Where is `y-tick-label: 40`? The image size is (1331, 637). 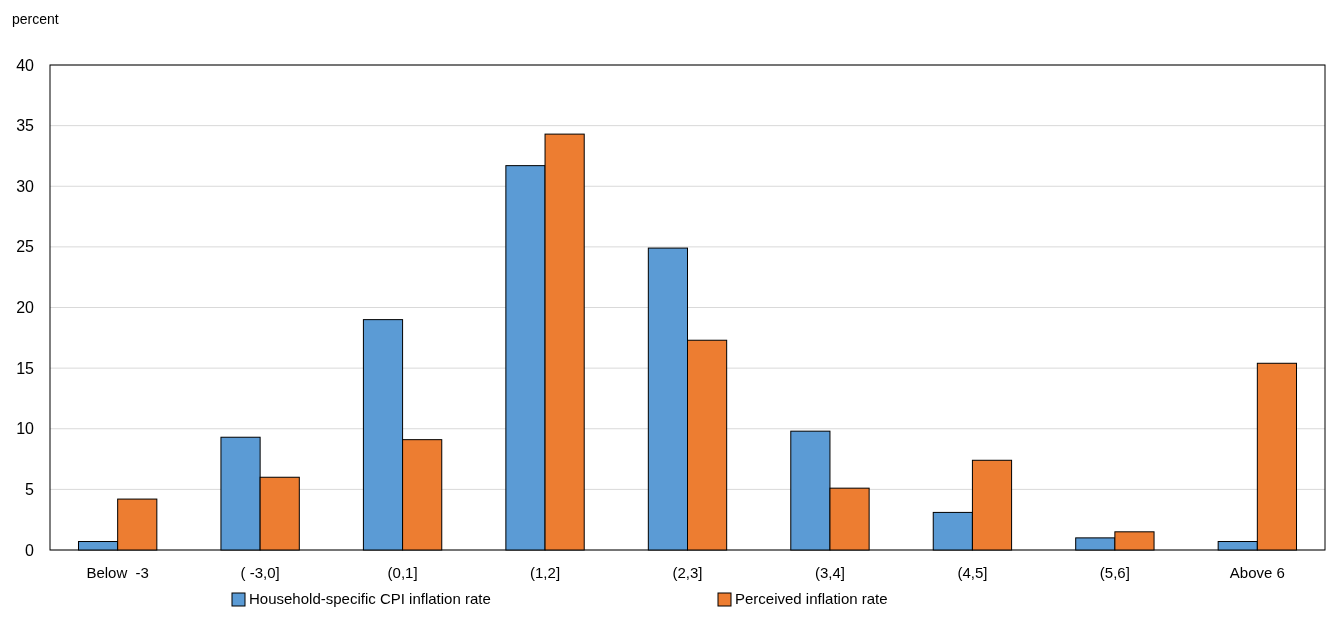
y-tick-label: 40 is located at coordinates (25, 65).